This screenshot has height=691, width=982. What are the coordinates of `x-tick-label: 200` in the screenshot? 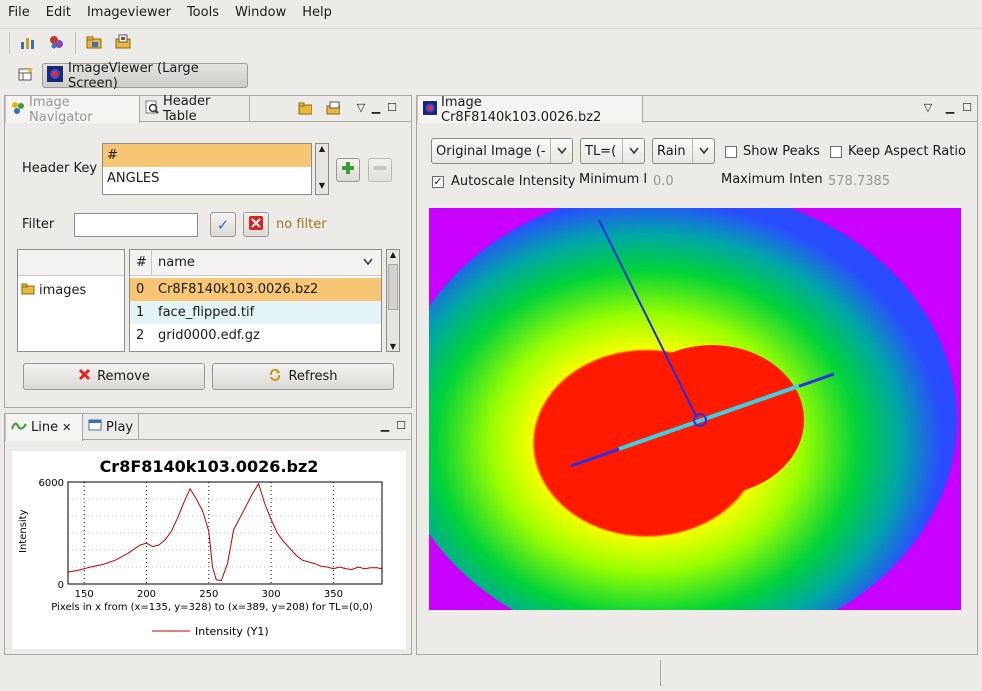 It's located at (146, 594).